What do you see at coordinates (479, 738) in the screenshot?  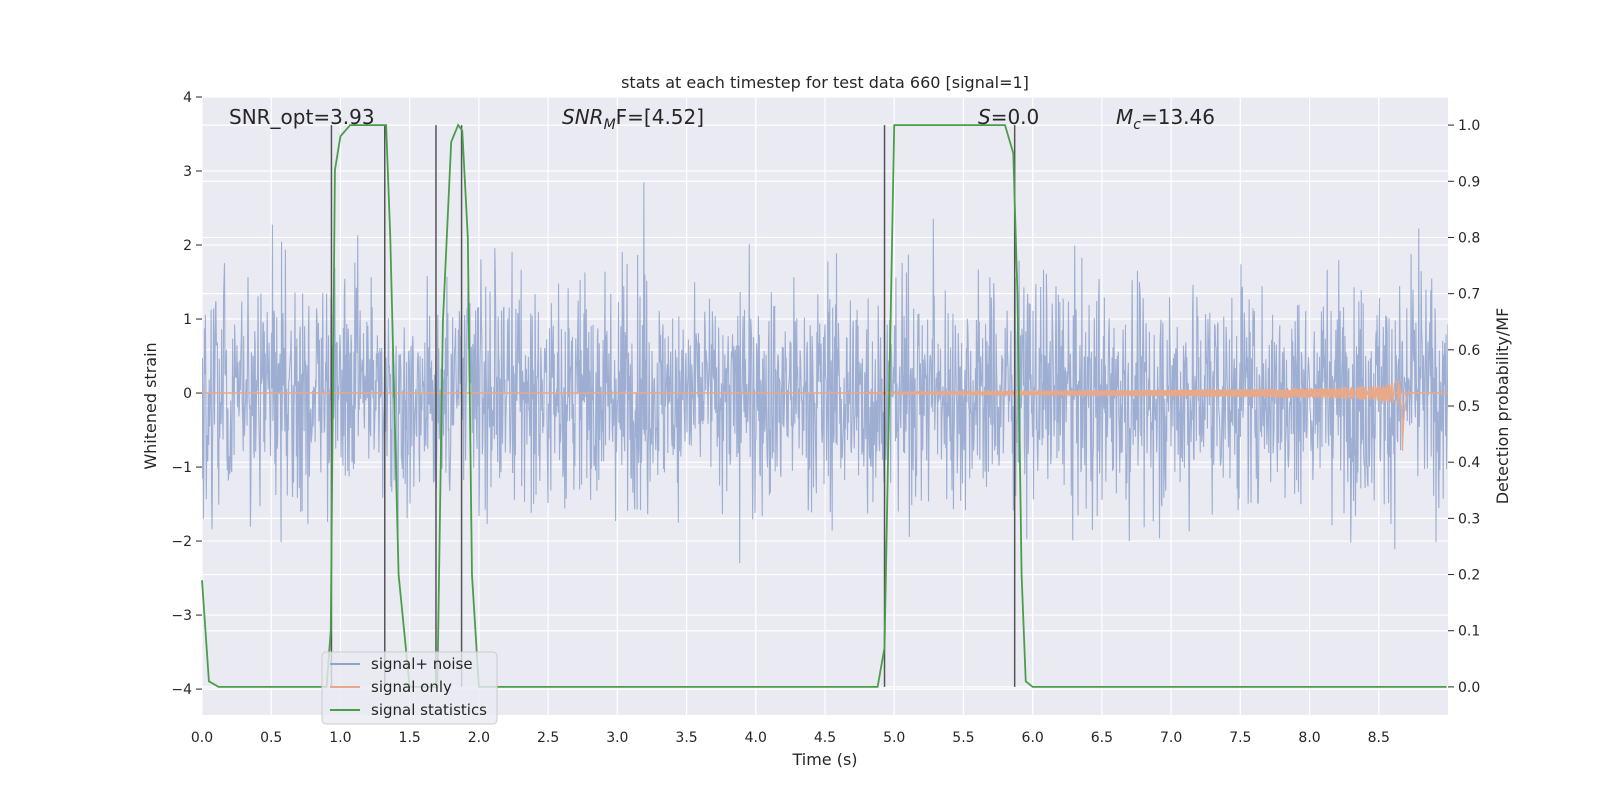 I see `x-tick-label: 2.0` at bounding box center [479, 738].